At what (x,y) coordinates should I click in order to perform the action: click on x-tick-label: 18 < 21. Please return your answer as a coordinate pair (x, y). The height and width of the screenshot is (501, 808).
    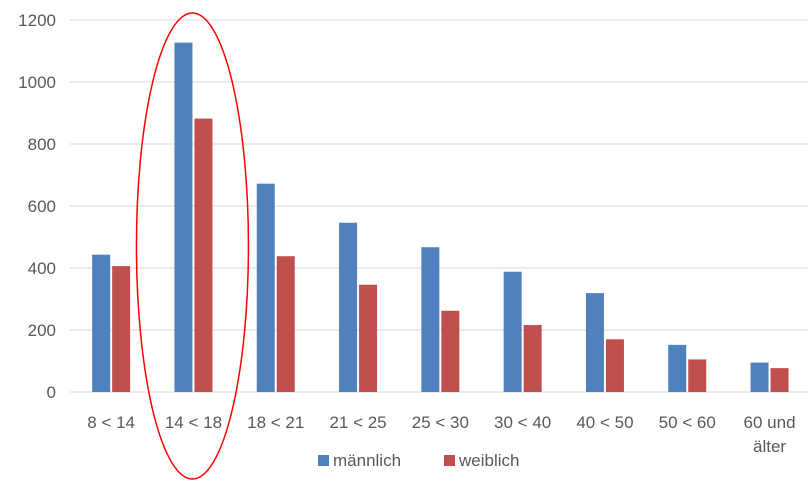
    Looking at the image, I should click on (275, 422).